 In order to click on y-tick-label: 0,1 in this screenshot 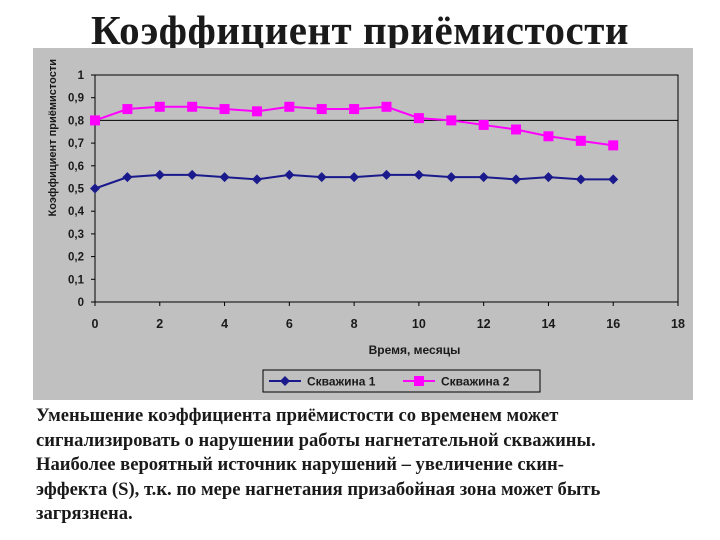, I will do `click(76, 280)`.